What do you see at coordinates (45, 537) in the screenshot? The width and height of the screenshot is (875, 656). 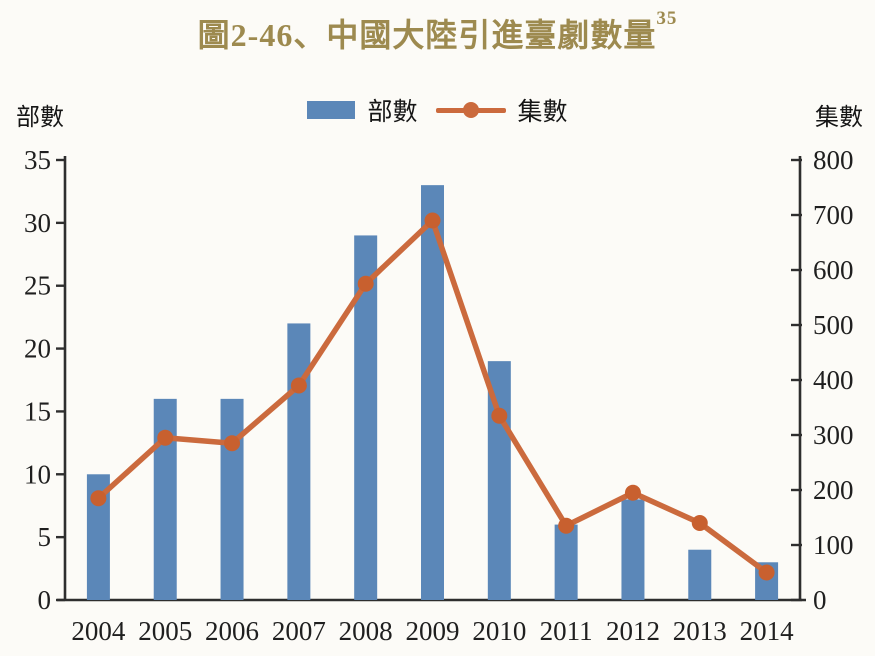 I see `svg-text: 5` at bounding box center [45, 537].